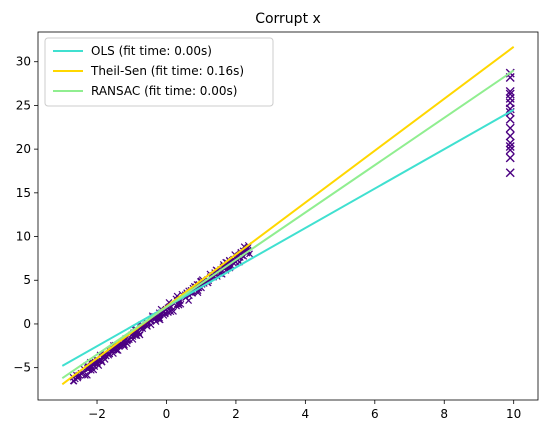 The height and width of the screenshot is (435, 546). What do you see at coordinates (27, 324) in the screenshot?
I see `y-tick-label: 0` at bounding box center [27, 324].